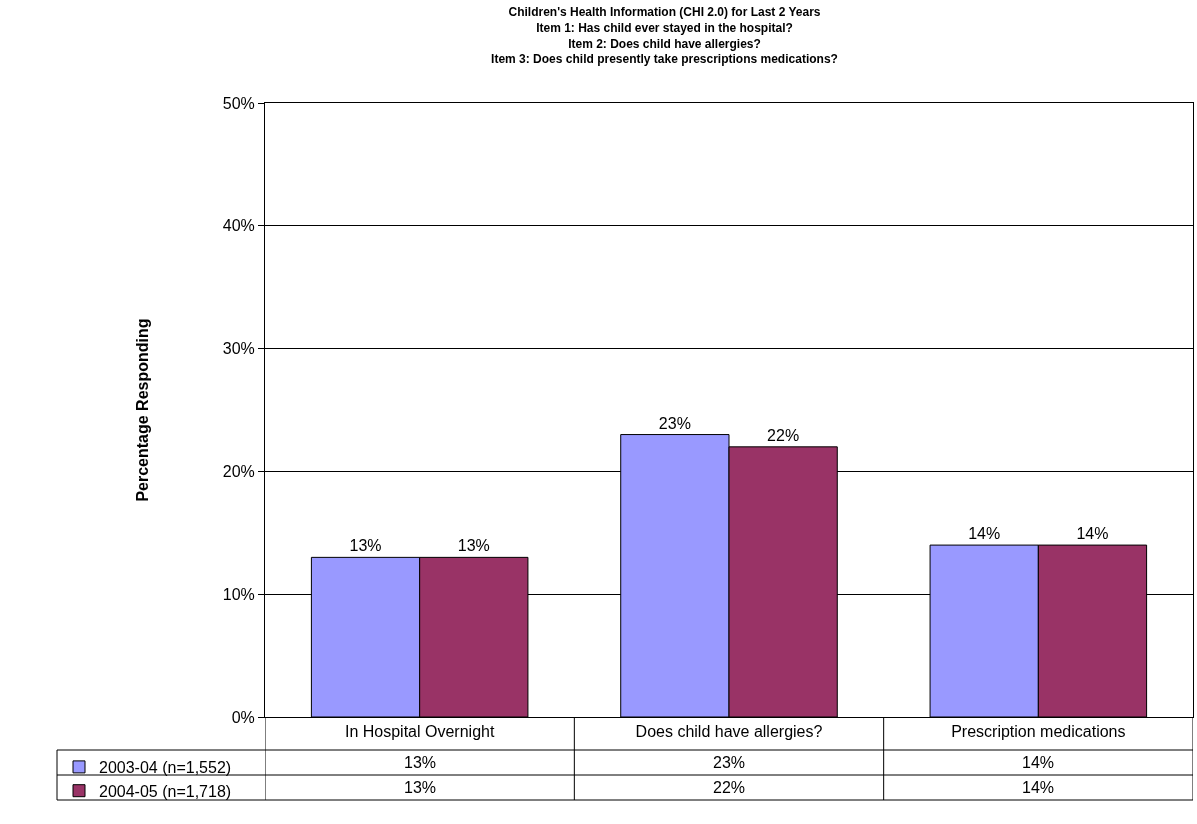  What do you see at coordinates (243, 717) in the screenshot?
I see `y-tick-label: 0%` at bounding box center [243, 717].